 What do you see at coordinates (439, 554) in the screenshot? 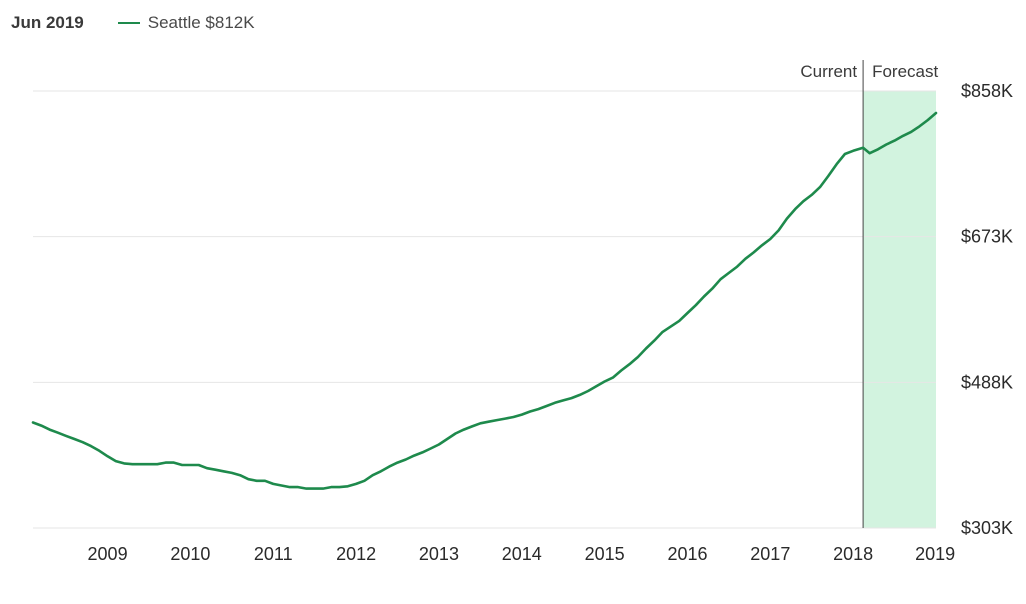
I see `x-tick-label: 2013` at bounding box center [439, 554].